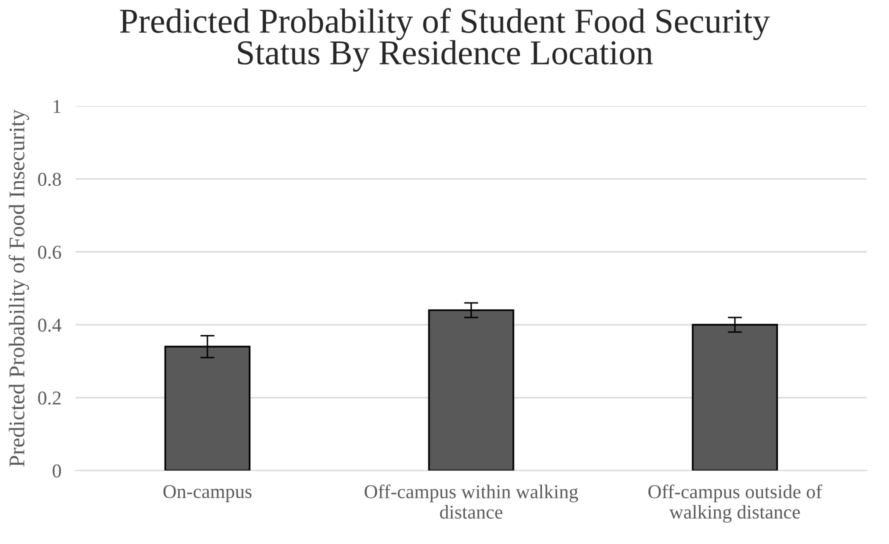 Image resolution: width=889 pixels, height=544 pixels. Describe the element at coordinates (49, 398) in the screenshot. I see `y-tick-label: 0.2` at that location.